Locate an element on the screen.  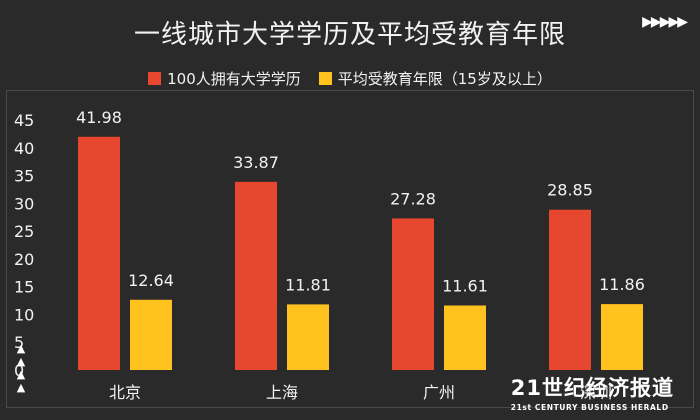
legend-swatch-yellow is located at coordinates (325, 78).